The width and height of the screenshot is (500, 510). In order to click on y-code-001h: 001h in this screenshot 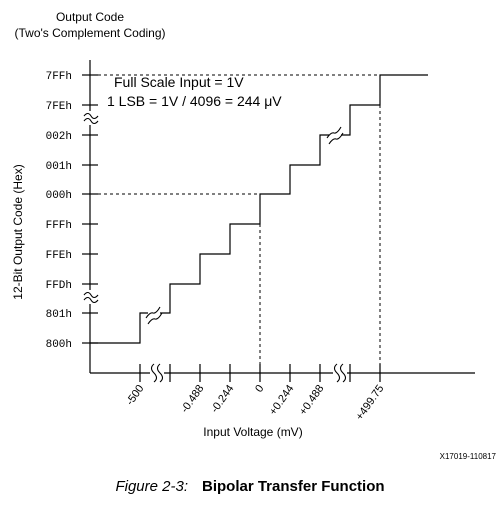, I will do `click(59, 167)`.